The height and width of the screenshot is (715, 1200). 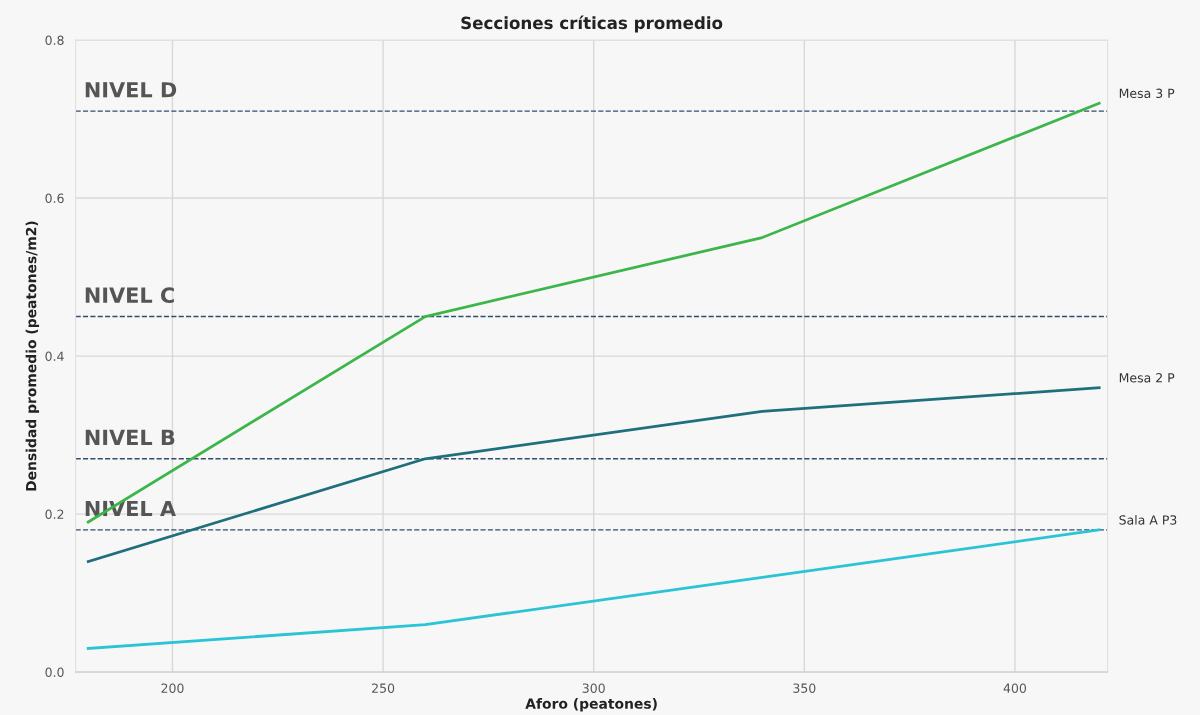 I want to click on x-tick-label: 300, so click(x=593, y=688).